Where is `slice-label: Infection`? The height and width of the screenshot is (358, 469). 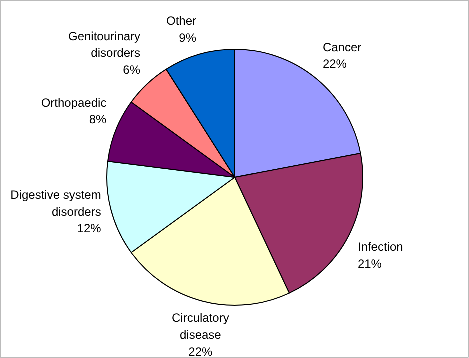 slice-label: Infection is located at coordinates (381, 247).